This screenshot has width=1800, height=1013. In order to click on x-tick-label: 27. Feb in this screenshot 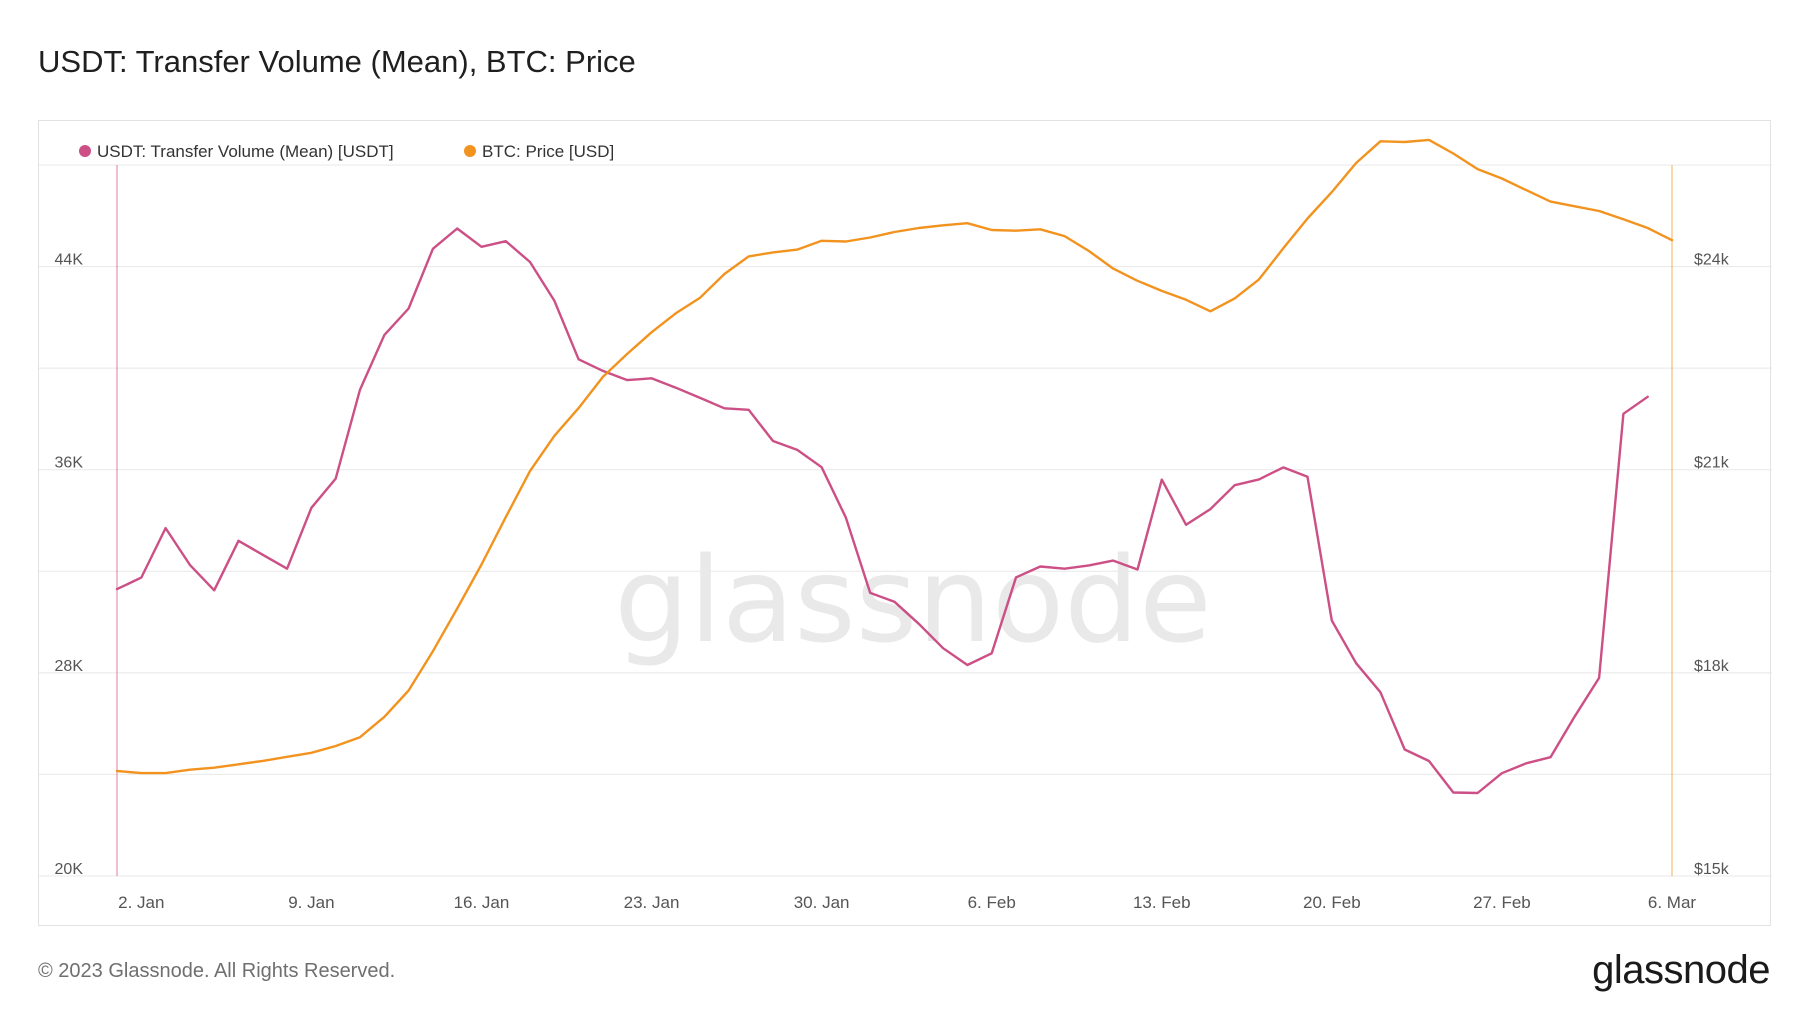, I will do `click(1502, 902)`.